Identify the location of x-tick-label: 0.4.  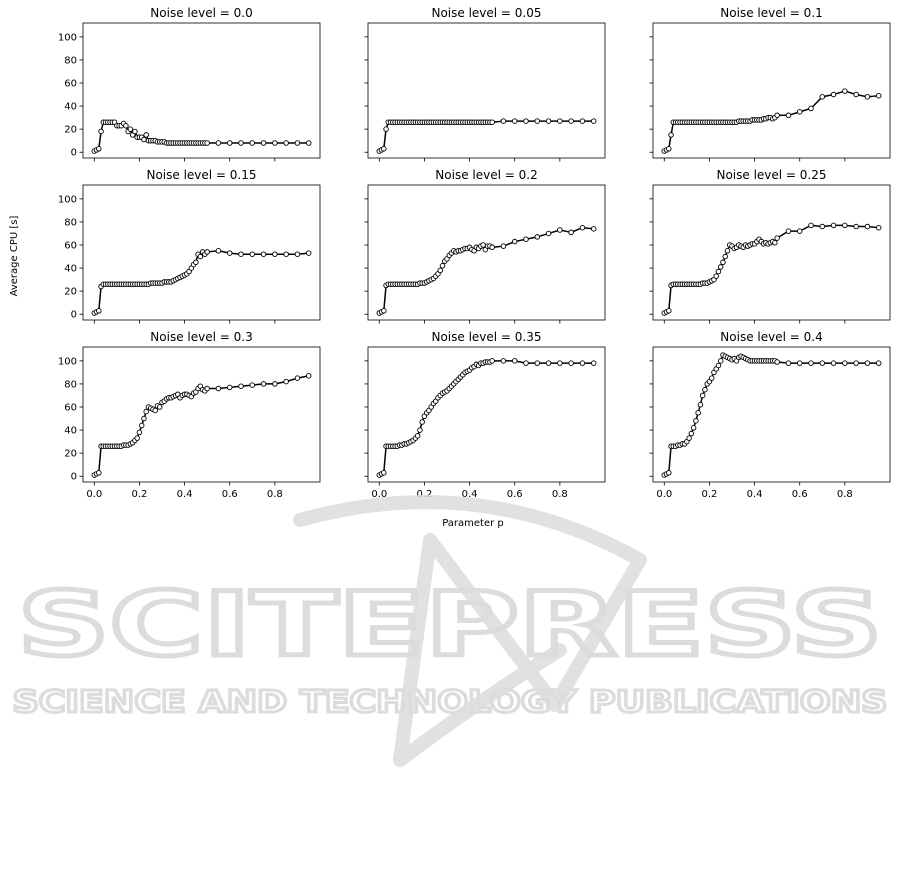
(470, 494).